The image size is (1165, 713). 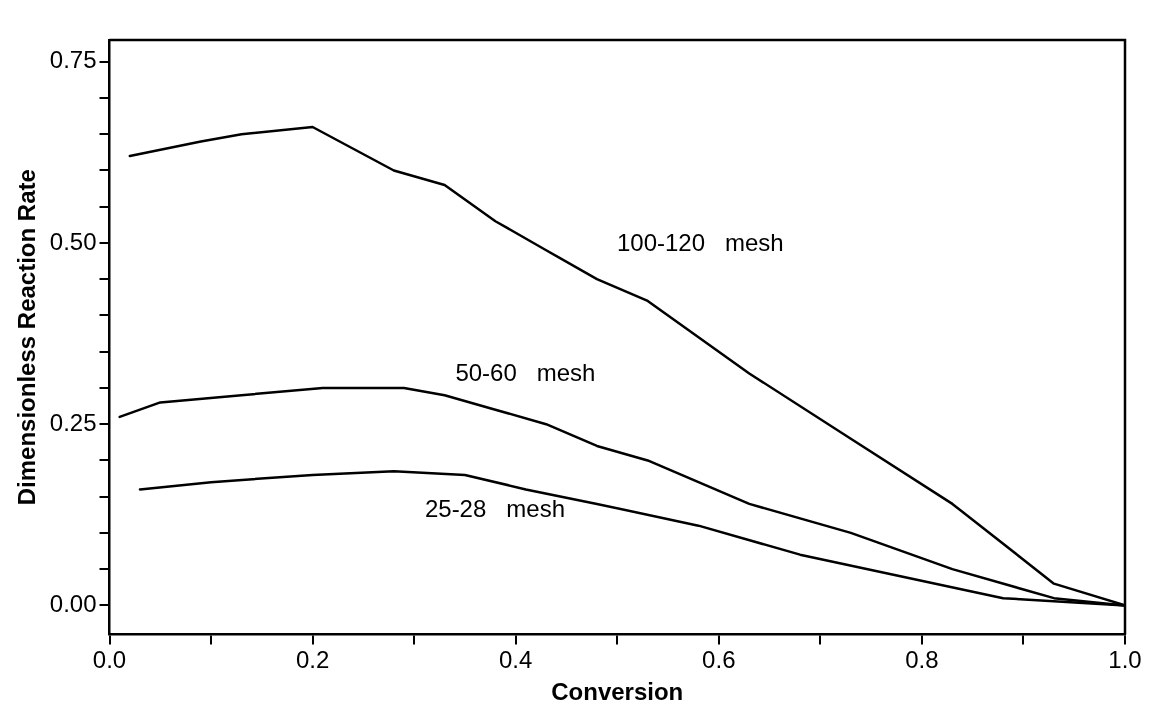 I want to click on y-tick-label: 0.00, so click(x=73, y=604).